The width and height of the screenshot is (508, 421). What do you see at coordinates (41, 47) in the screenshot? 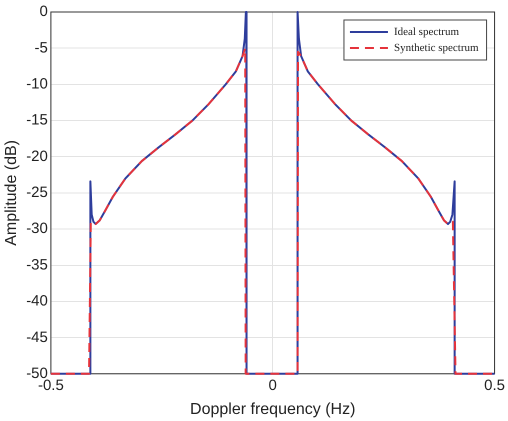
I see `y-tick-label: -5` at bounding box center [41, 47].